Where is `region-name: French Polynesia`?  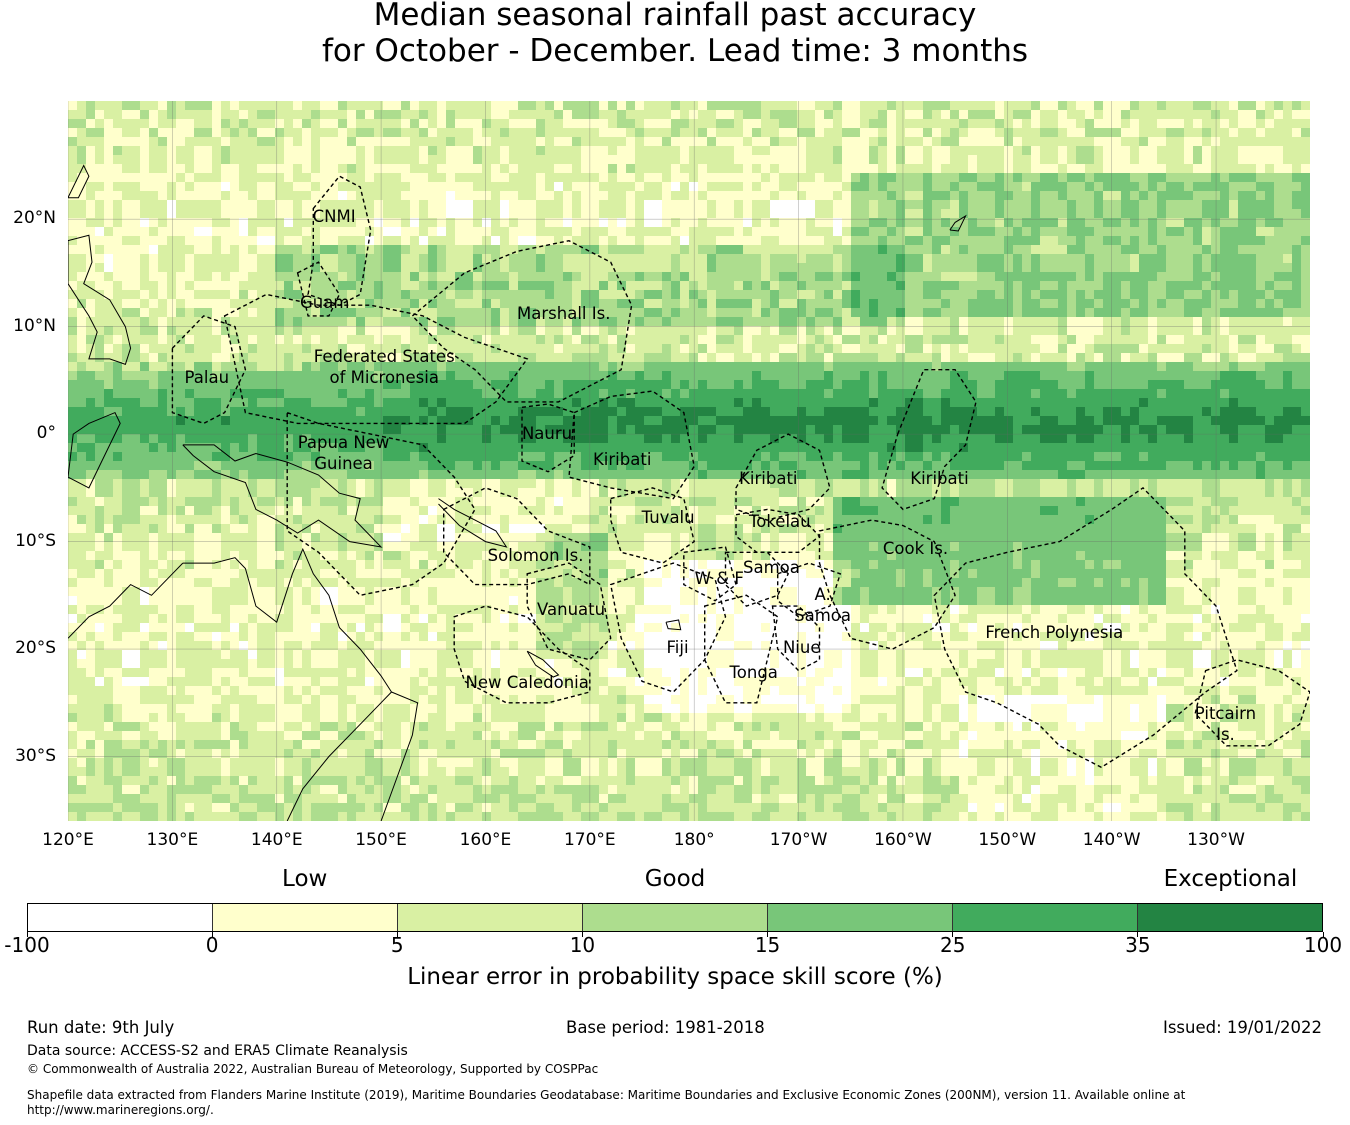 region-name: French Polynesia is located at coordinates (1054, 632).